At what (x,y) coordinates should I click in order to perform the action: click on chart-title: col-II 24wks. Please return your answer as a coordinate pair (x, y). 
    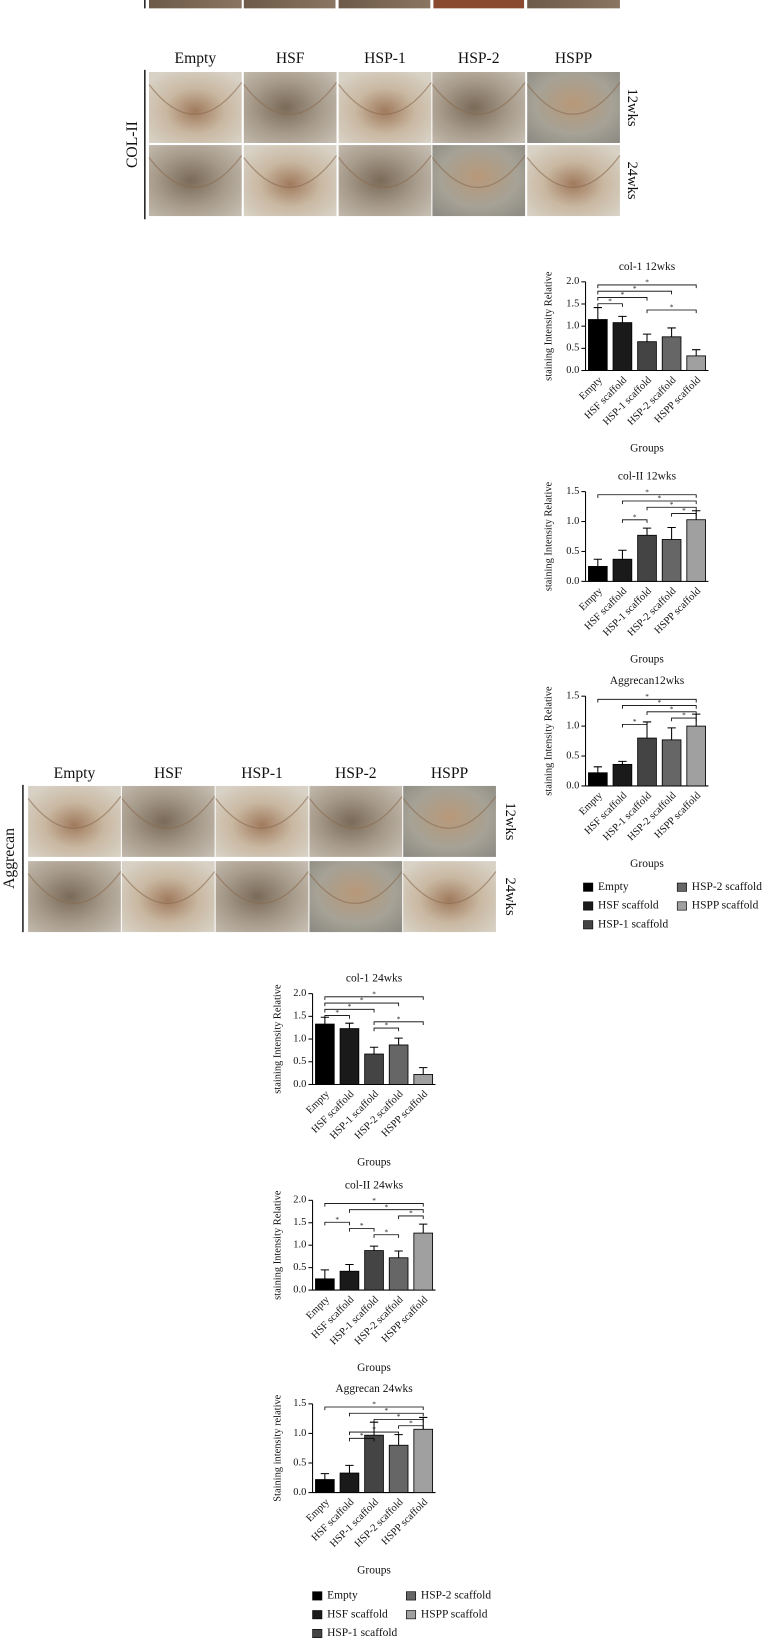
    Looking at the image, I should click on (374, 1185).